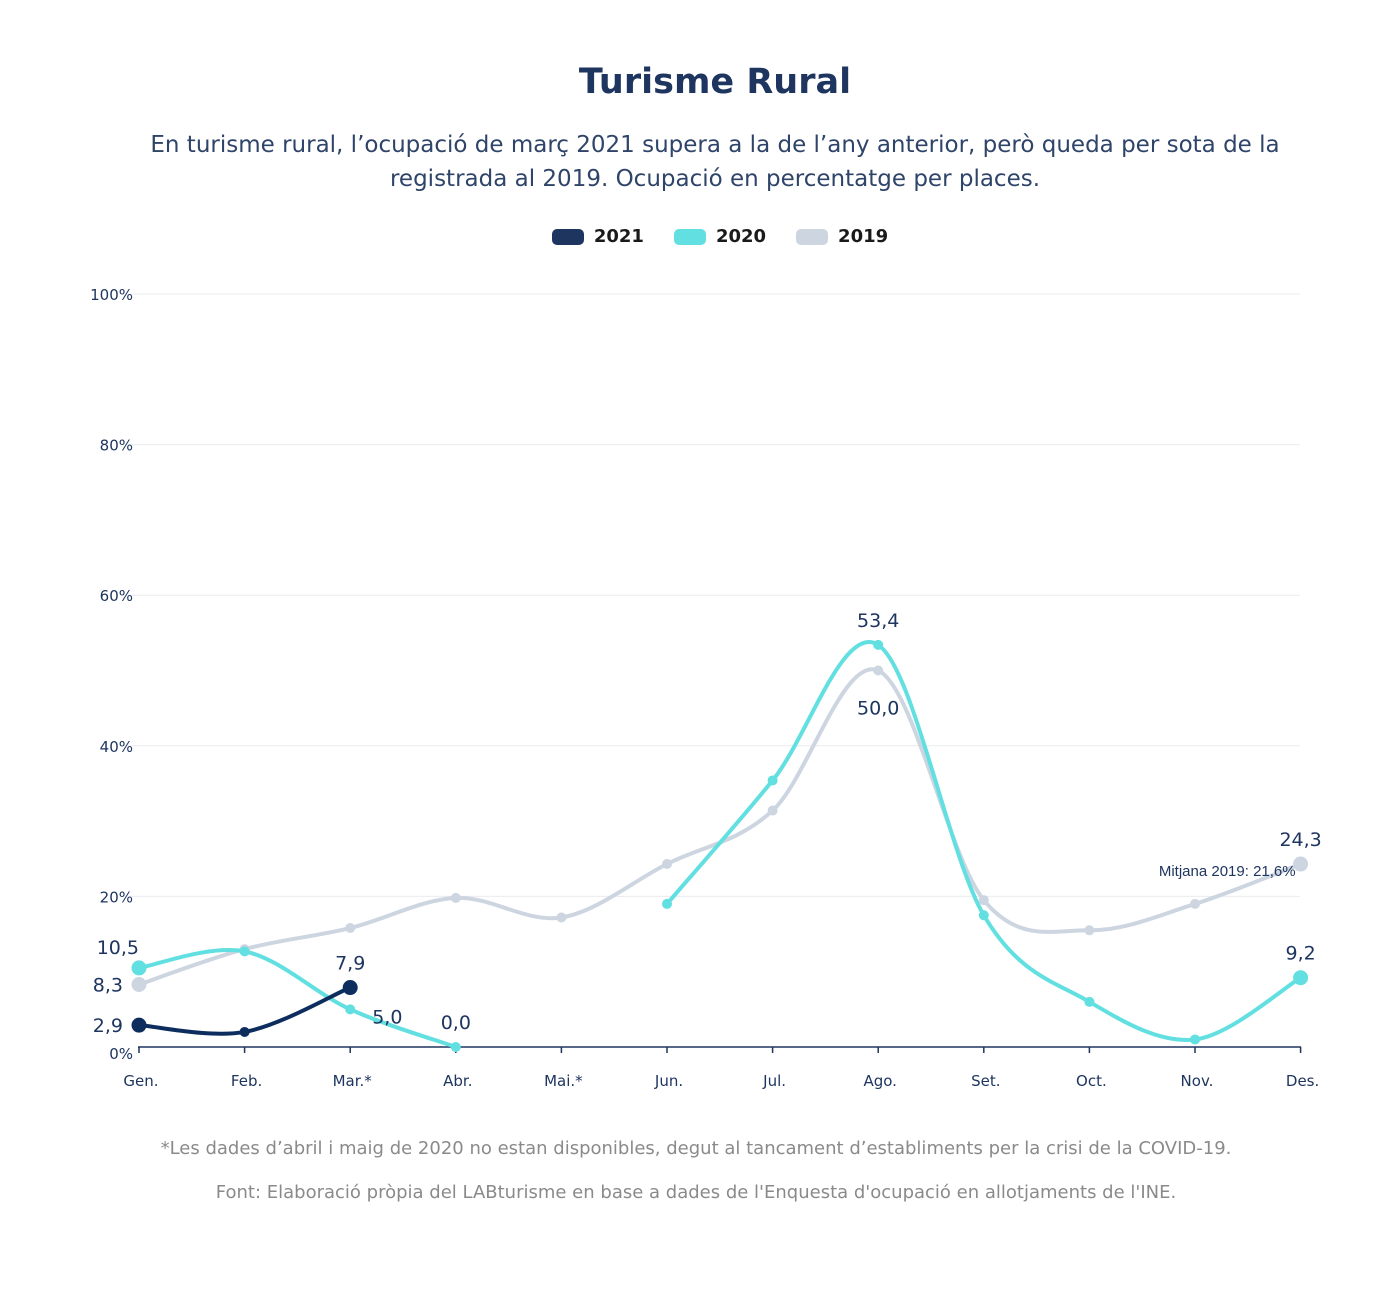 This screenshot has height=1296, width=1392. I want to click on x-tick-label: Jun., so click(668, 1081).